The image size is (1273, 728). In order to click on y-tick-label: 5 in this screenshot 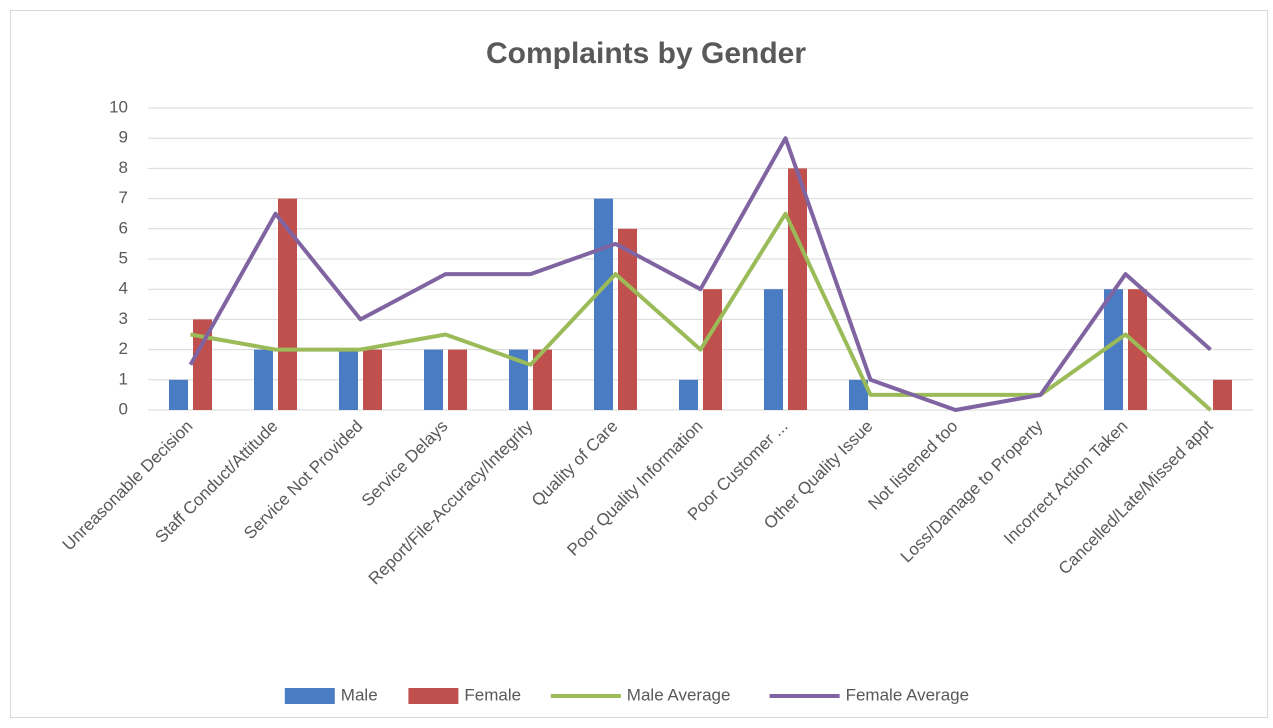, I will do `click(123, 257)`.